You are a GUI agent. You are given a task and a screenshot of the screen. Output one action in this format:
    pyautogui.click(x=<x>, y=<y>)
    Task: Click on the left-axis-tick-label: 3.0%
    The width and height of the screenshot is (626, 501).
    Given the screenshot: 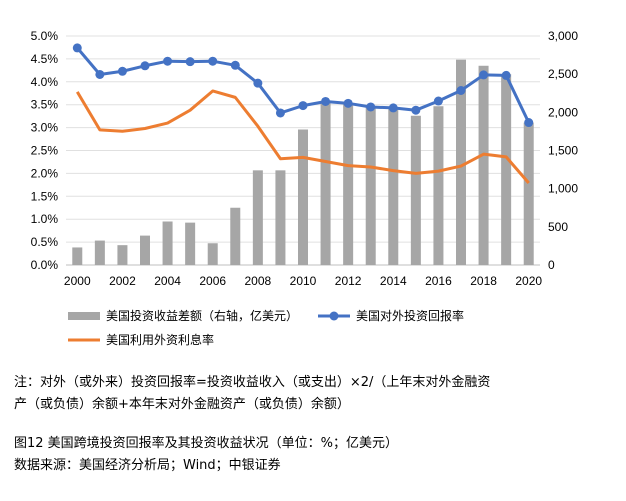 What is the action you would take?
    pyautogui.click(x=45, y=128)
    